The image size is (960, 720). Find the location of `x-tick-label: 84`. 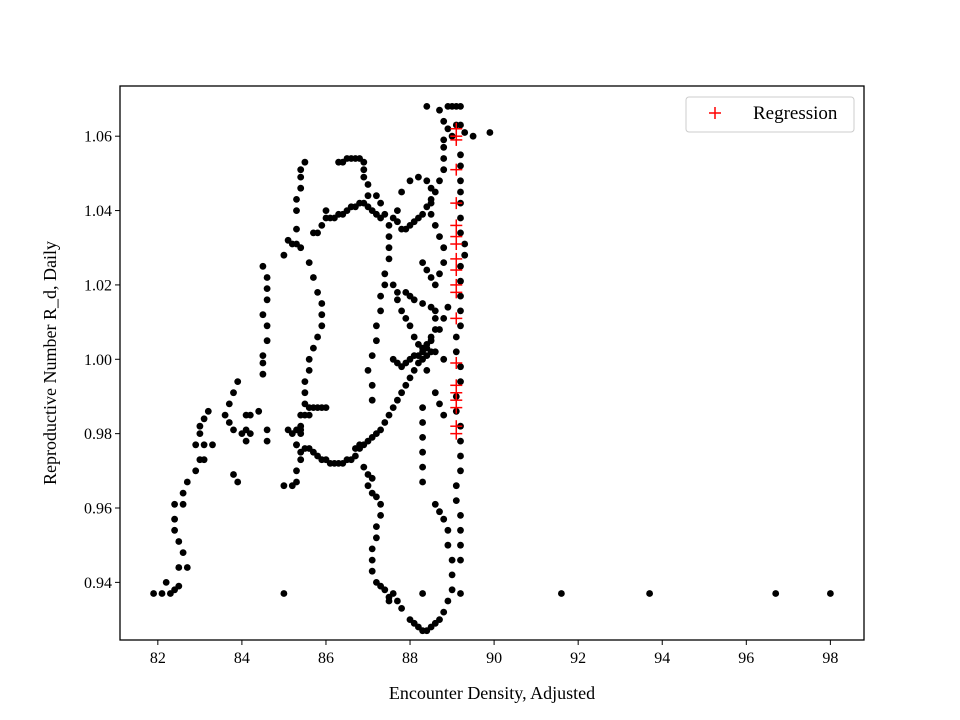

x-tick-label: 84 is located at coordinates (242, 658).